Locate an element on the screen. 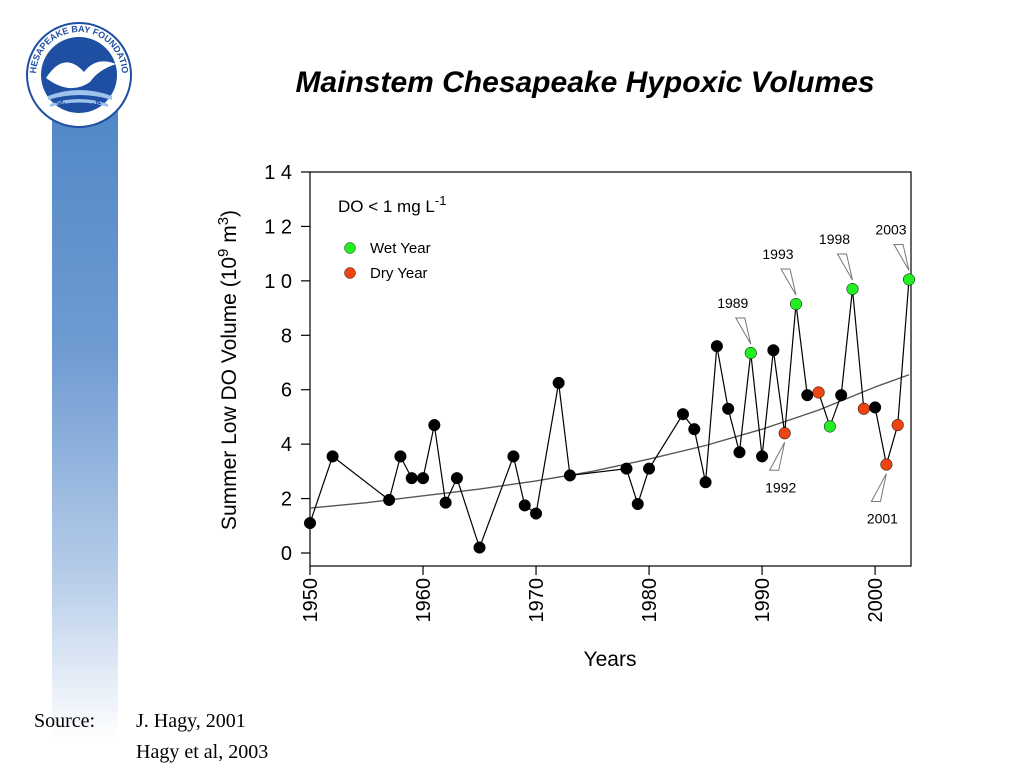 The width and height of the screenshot is (1024, 768). y-tick-label: 1 4 is located at coordinates (278, 173).